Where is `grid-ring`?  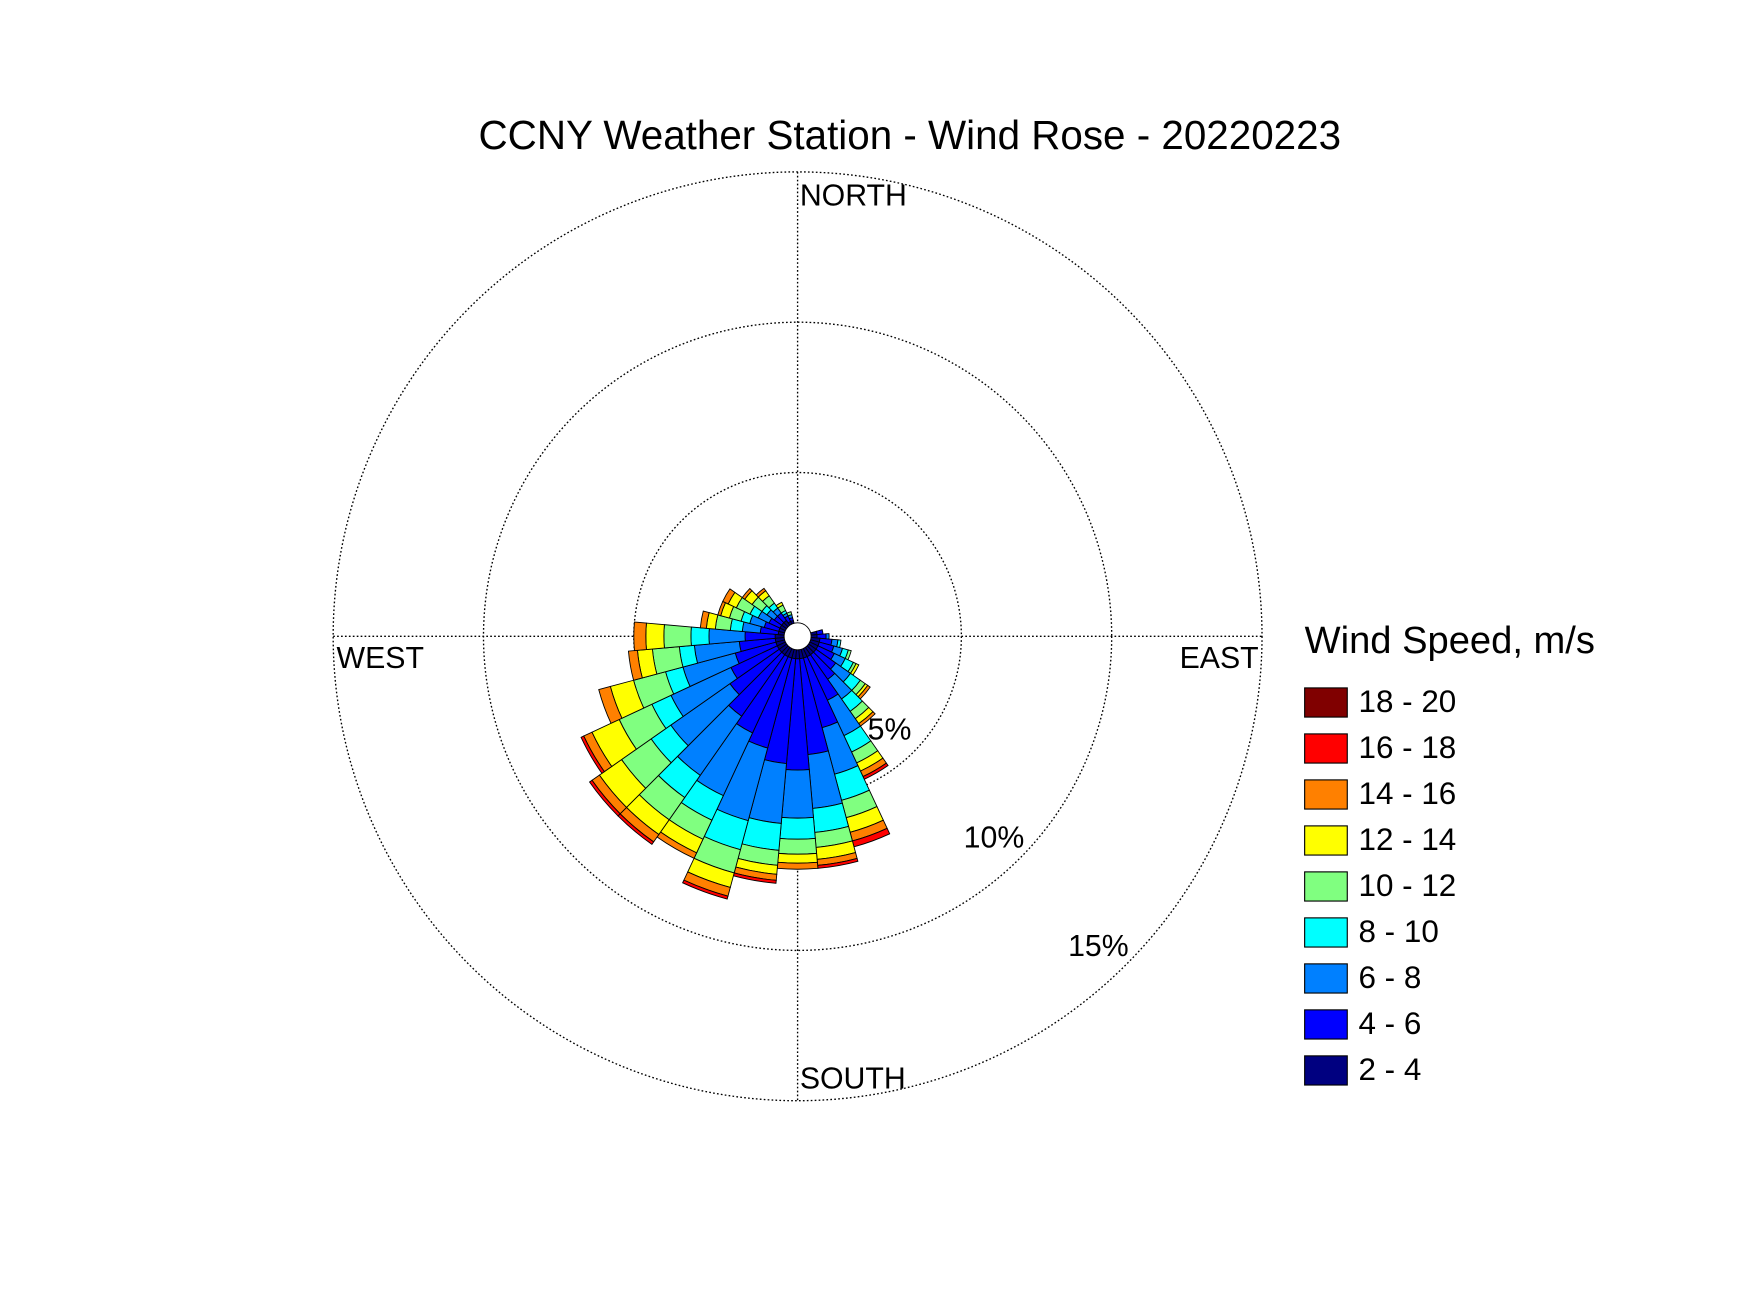 grid-ring is located at coordinates (798, 636).